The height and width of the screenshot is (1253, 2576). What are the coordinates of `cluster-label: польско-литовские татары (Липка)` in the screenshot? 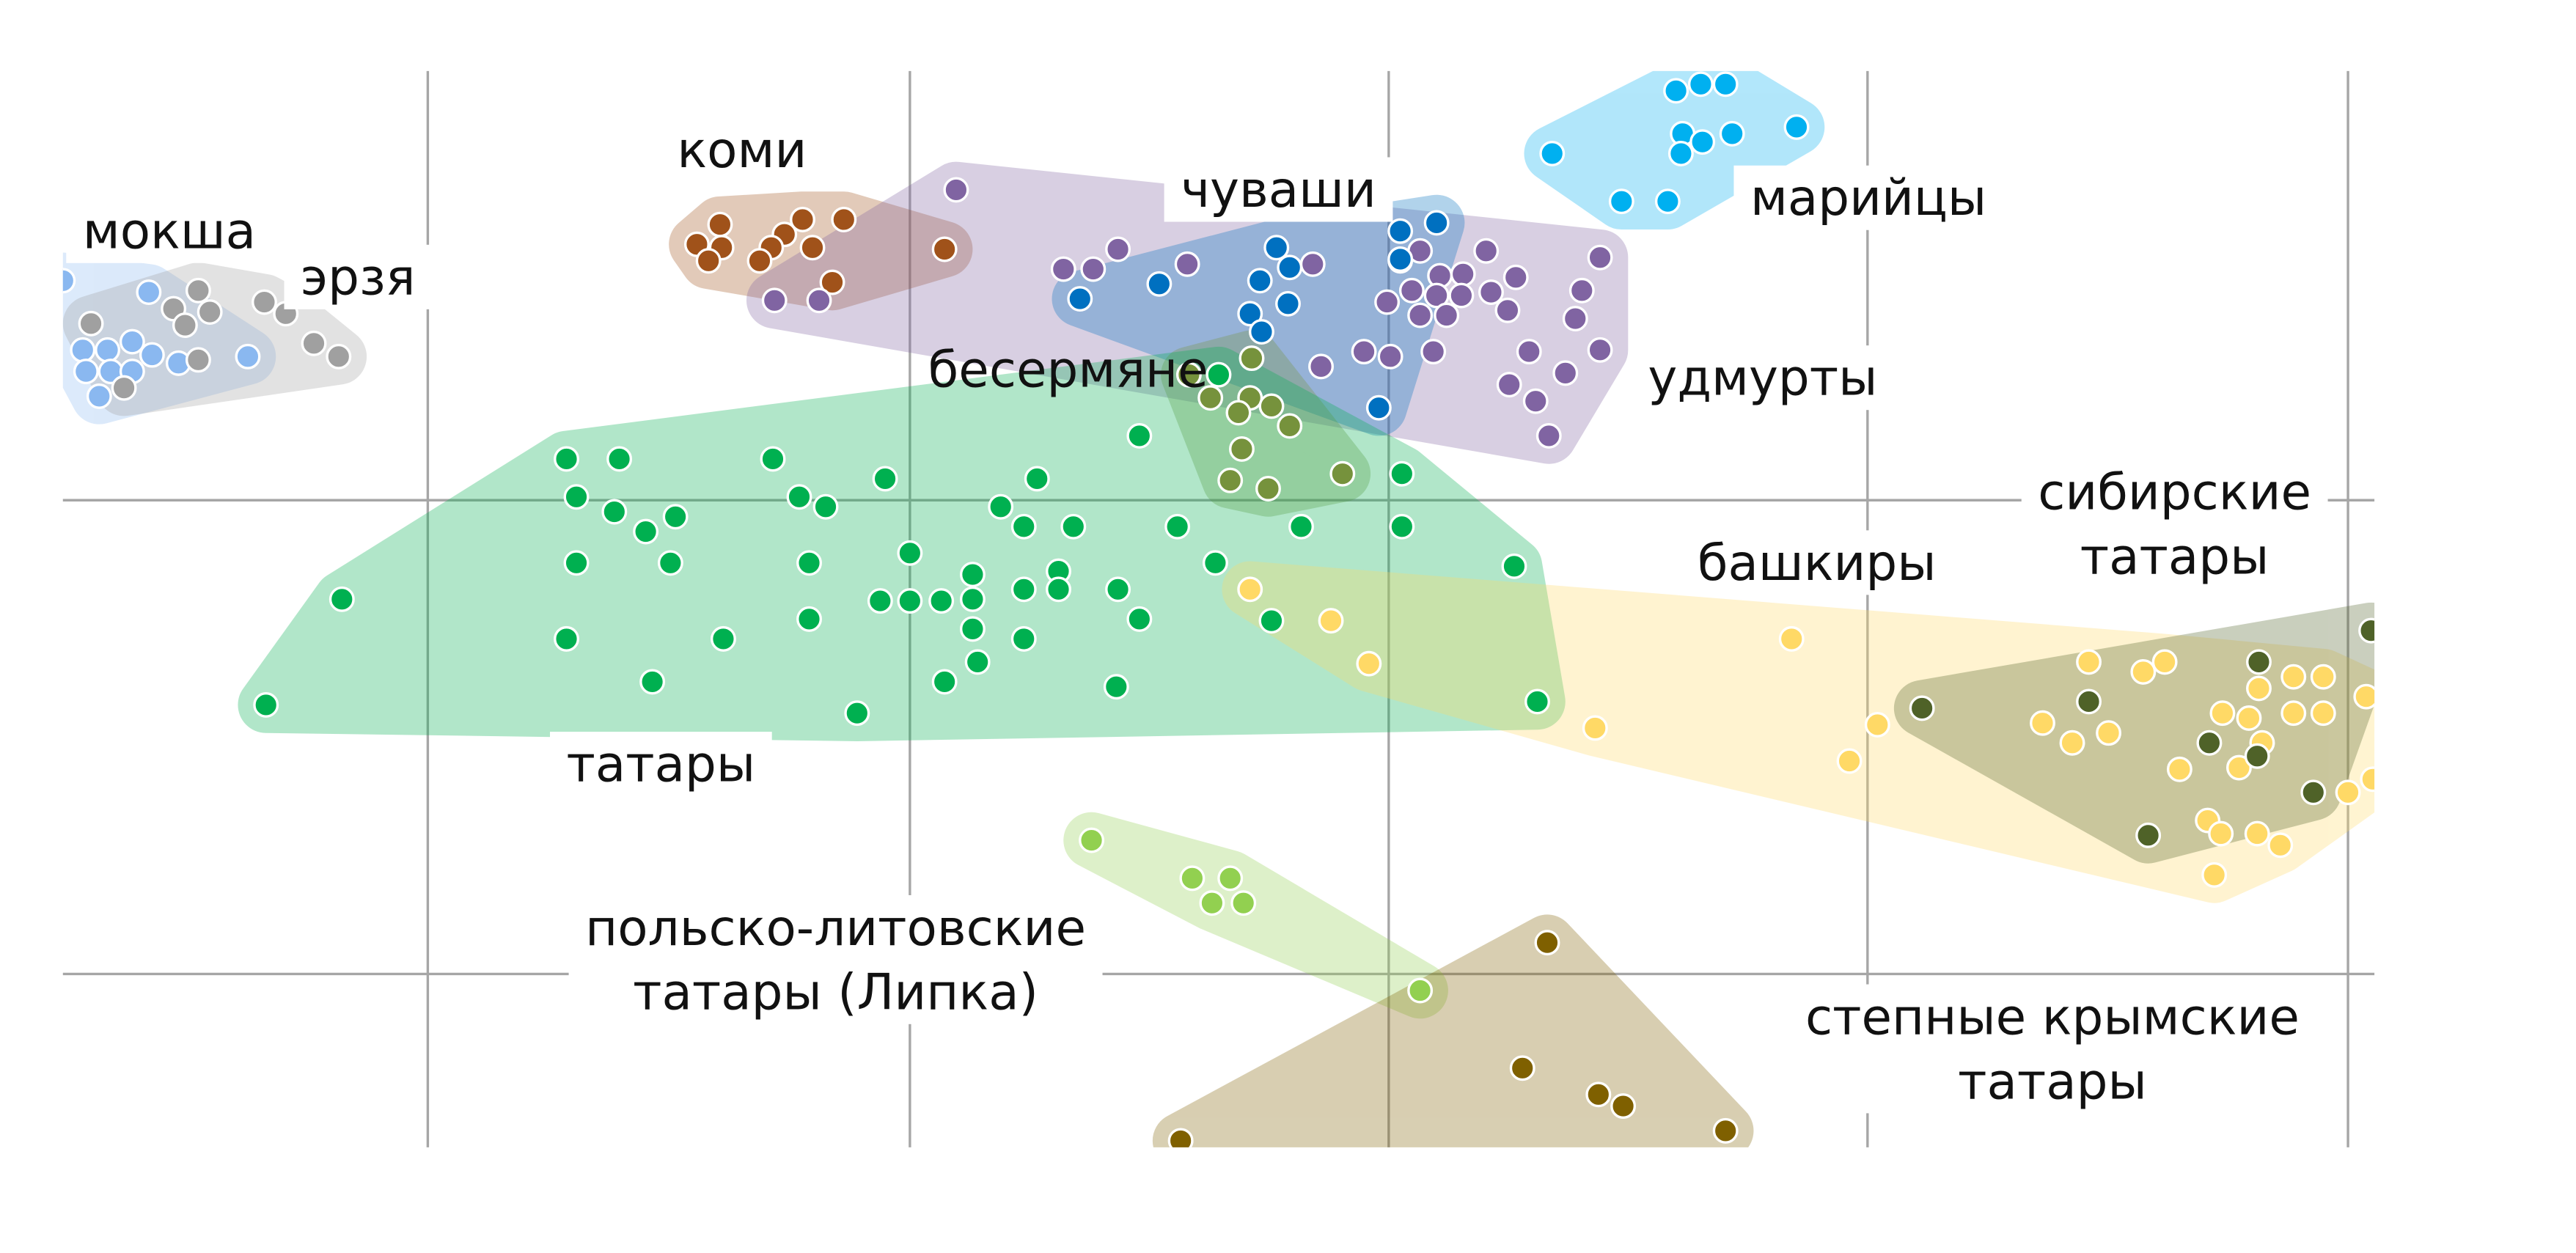 It's located at (835, 959).